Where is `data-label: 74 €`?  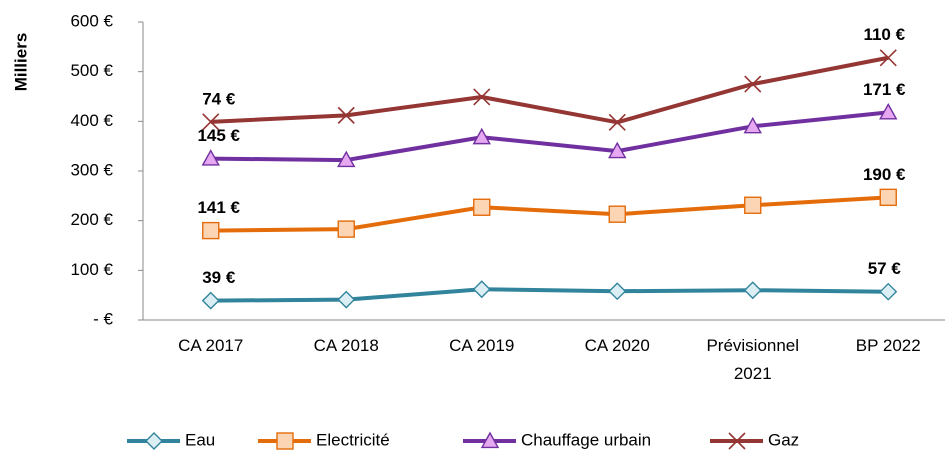 data-label: 74 € is located at coordinates (219, 98).